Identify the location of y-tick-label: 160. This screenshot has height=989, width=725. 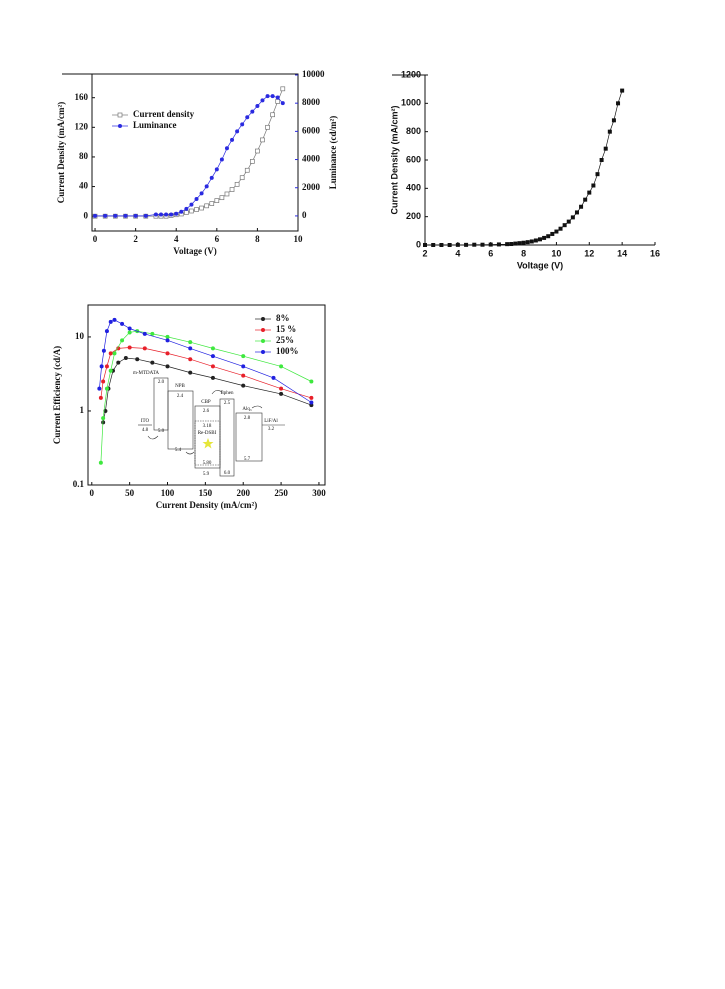
(82, 97).